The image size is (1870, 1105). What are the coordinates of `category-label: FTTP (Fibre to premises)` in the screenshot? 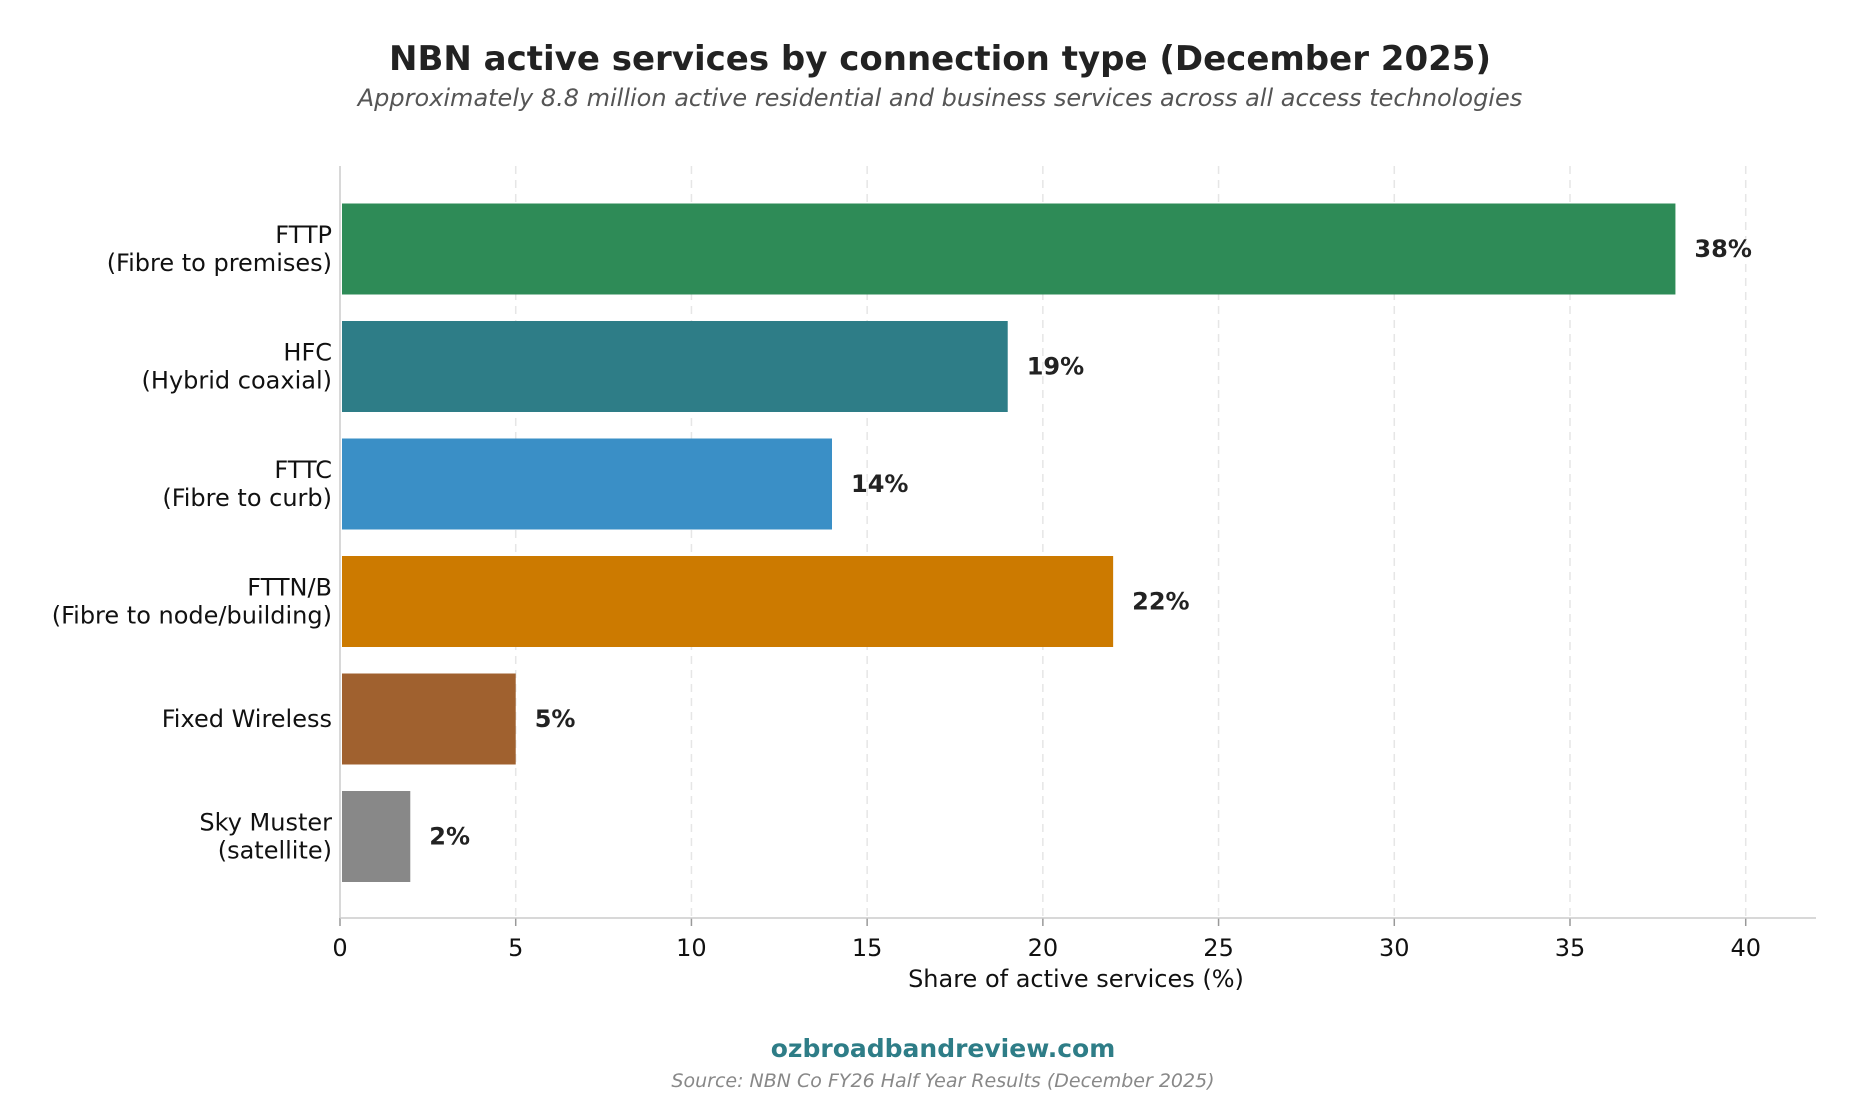 It's located at (219, 249).